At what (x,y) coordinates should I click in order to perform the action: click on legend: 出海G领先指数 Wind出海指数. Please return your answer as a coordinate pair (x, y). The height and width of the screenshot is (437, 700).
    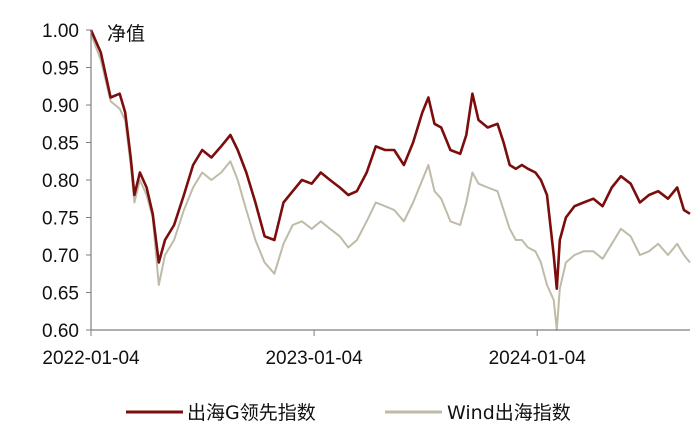
    Looking at the image, I should click on (348, 413).